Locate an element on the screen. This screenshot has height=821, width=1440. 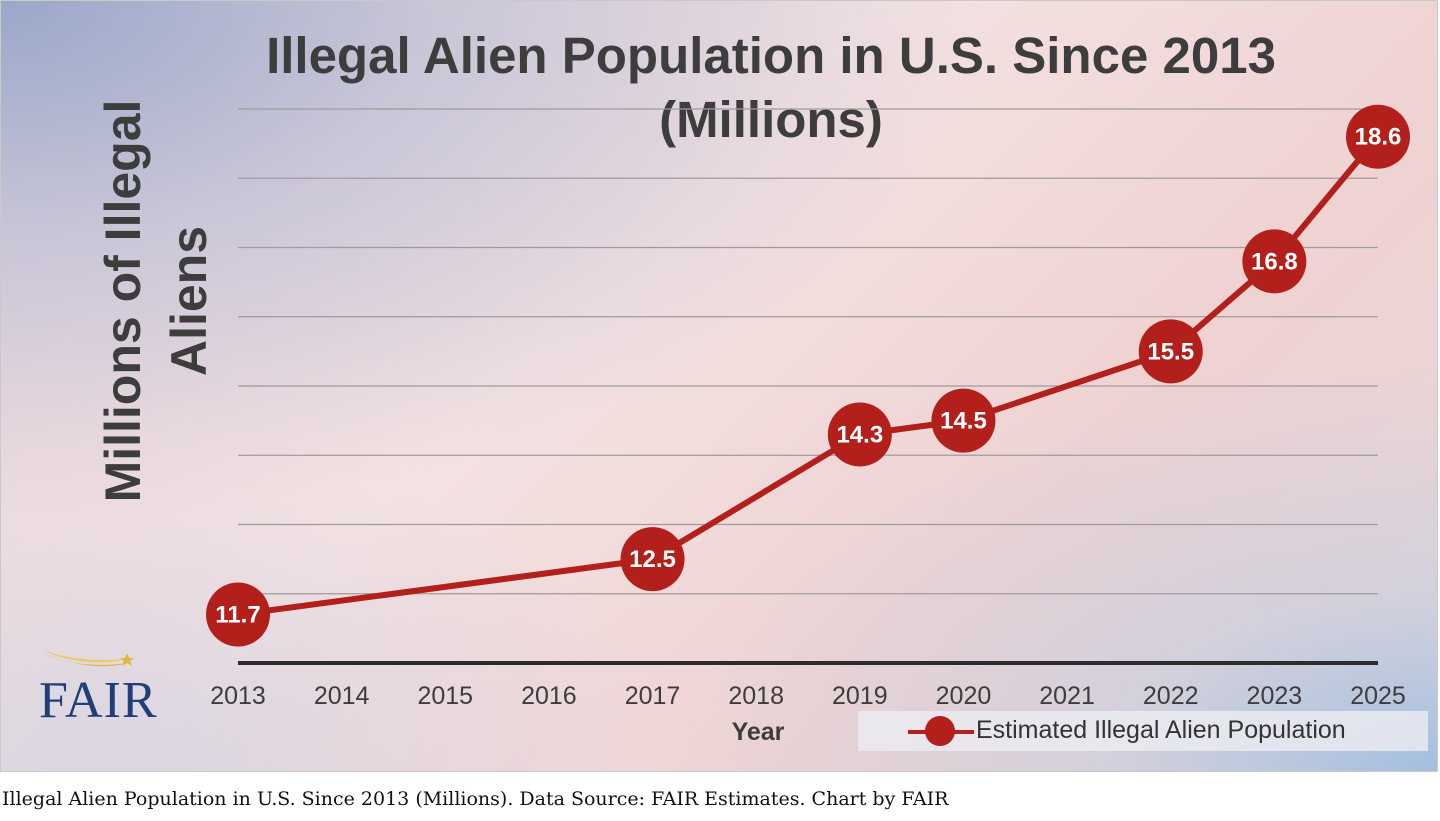
x-tick-label: 2020 is located at coordinates (964, 696).